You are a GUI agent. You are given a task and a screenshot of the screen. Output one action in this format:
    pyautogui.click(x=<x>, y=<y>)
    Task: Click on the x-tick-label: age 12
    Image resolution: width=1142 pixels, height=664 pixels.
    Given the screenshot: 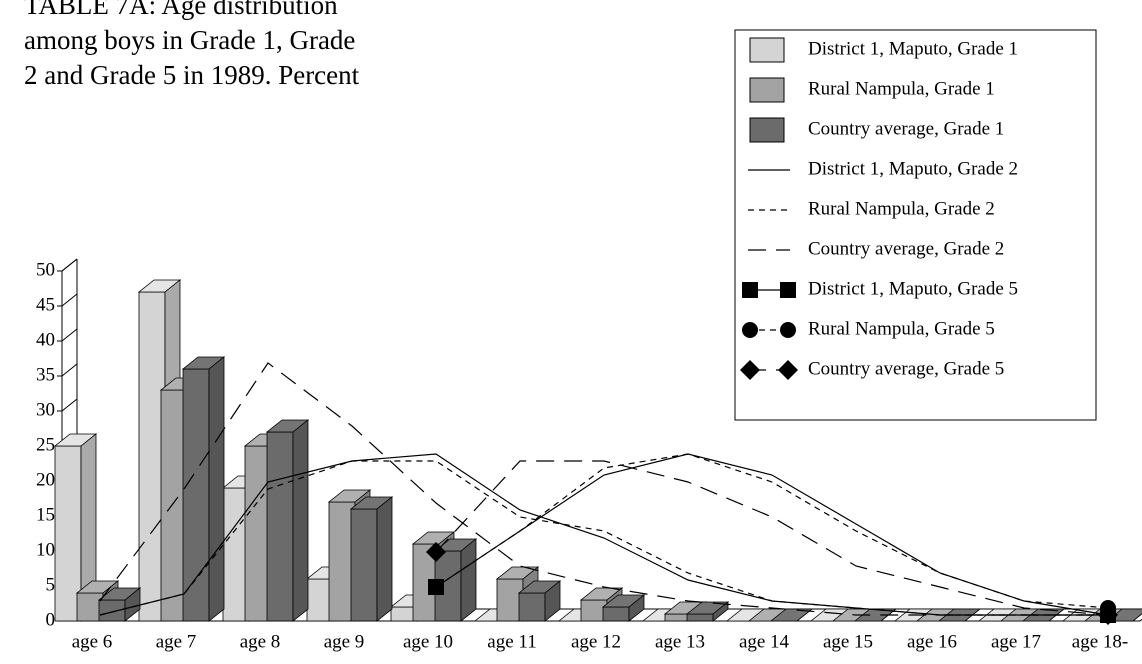 What is the action you would take?
    pyautogui.click(x=596, y=641)
    